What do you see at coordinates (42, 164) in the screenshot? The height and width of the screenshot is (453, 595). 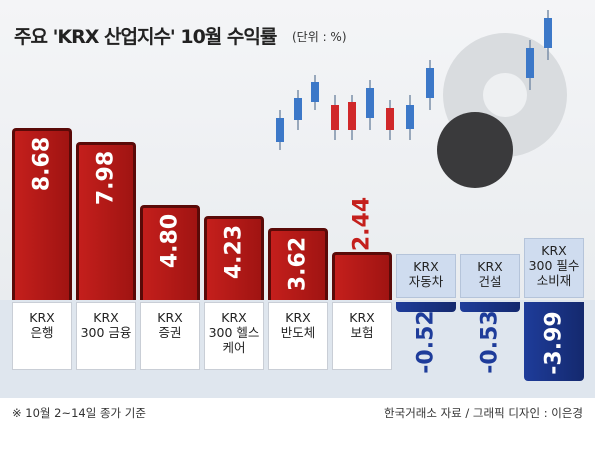 I see `value-label: 8.68` at bounding box center [42, 164].